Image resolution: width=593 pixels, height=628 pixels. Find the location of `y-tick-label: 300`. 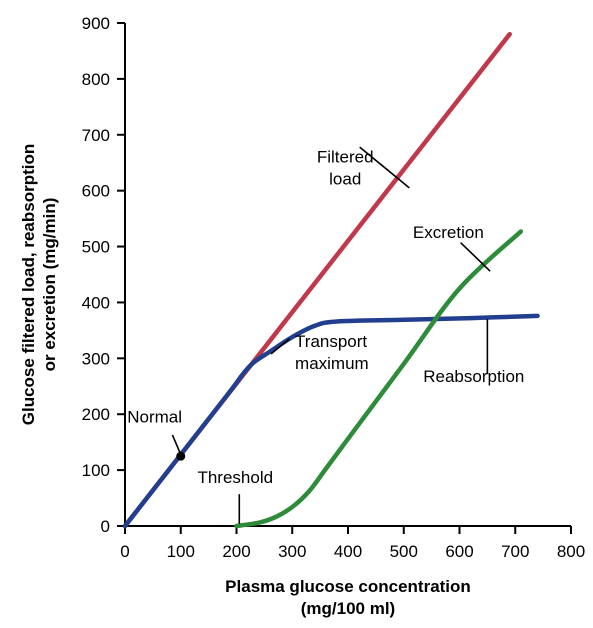

y-tick-label: 300 is located at coordinates (96, 358).